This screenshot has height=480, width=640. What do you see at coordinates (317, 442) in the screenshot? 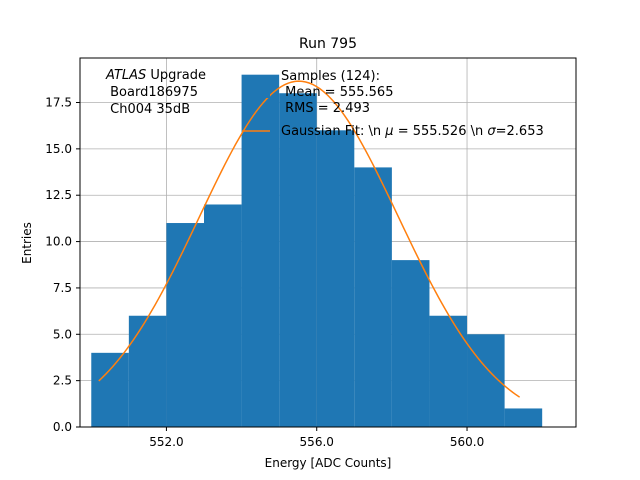
I see `x-tick-label: 556.0` at bounding box center [317, 442].